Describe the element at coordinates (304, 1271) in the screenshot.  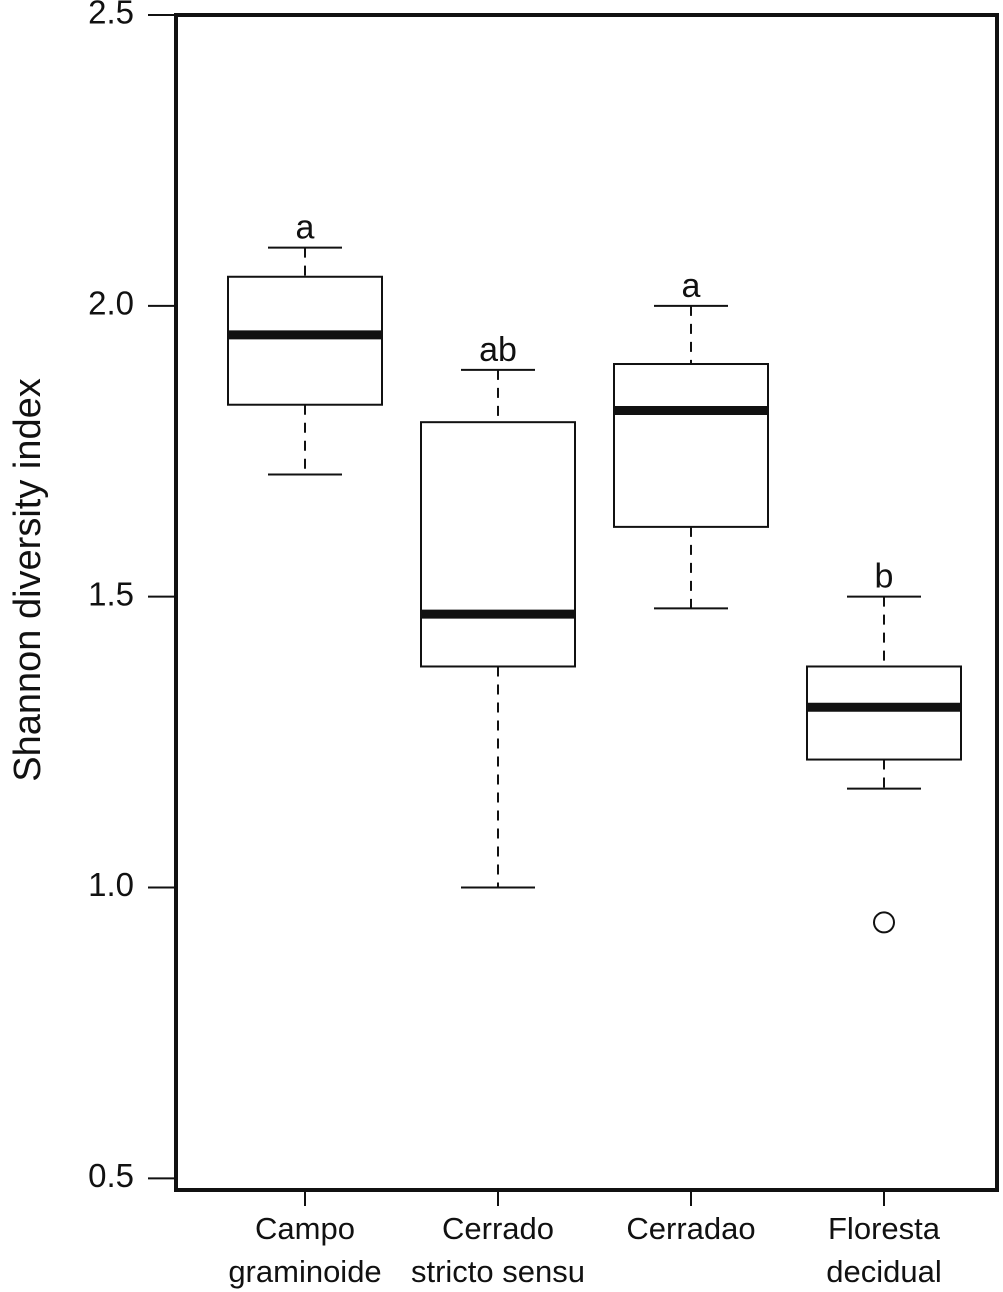
I see `x-tick-label: graminoide` at that location.